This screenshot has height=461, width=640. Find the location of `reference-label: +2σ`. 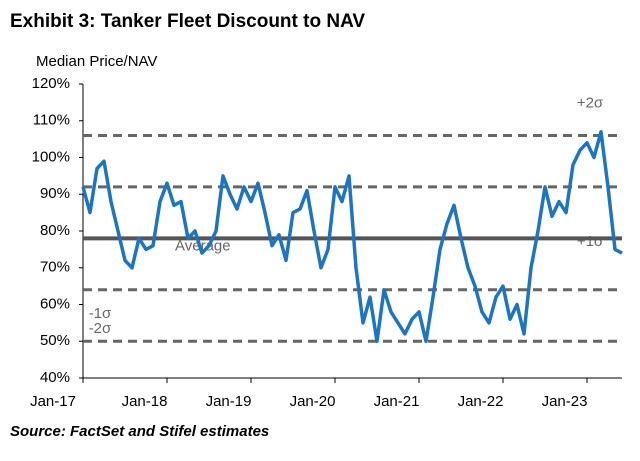

reference-label: +2σ is located at coordinates (590, 102).